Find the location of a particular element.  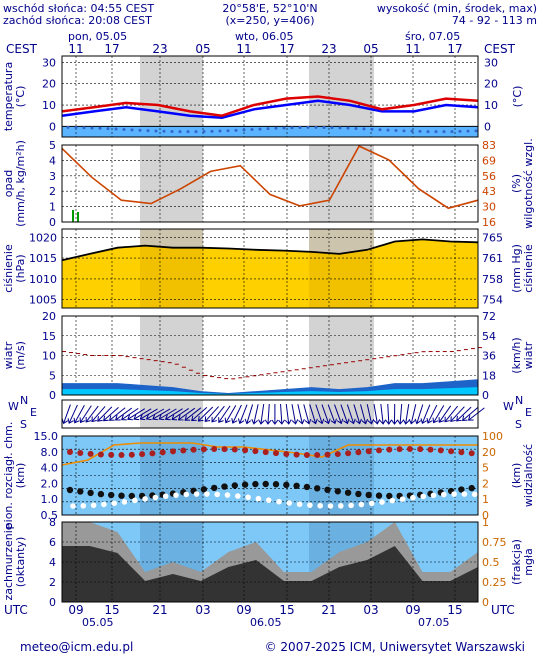

precip-tick-left: 1 is located at coordinates (52, 207).